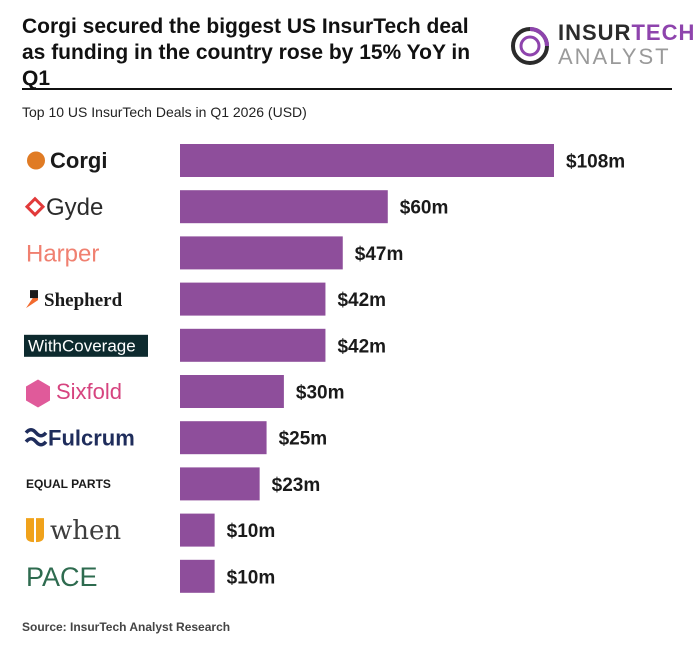  What do you see at coordinates (367, 160) in the screenshot?
I see `bar-corgi` at bounding box center [367, 160].